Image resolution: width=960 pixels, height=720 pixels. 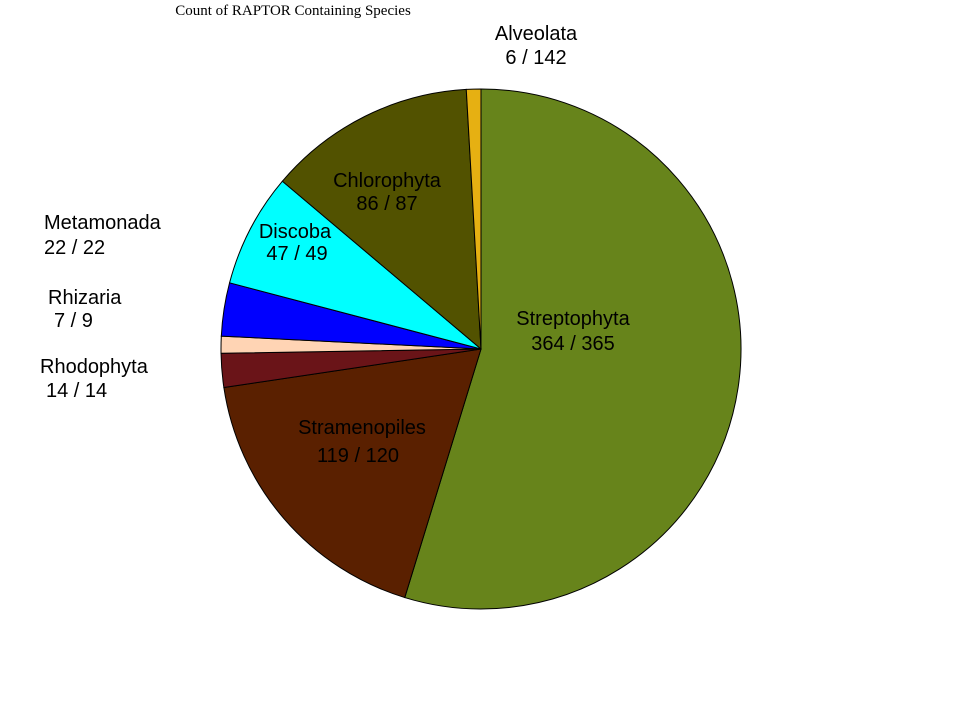 What do you see at coordinates (358, 456) in the screenshot?
I see `slice-count-stramenopiles: 119 / 120` at bounding box center [358, 456].